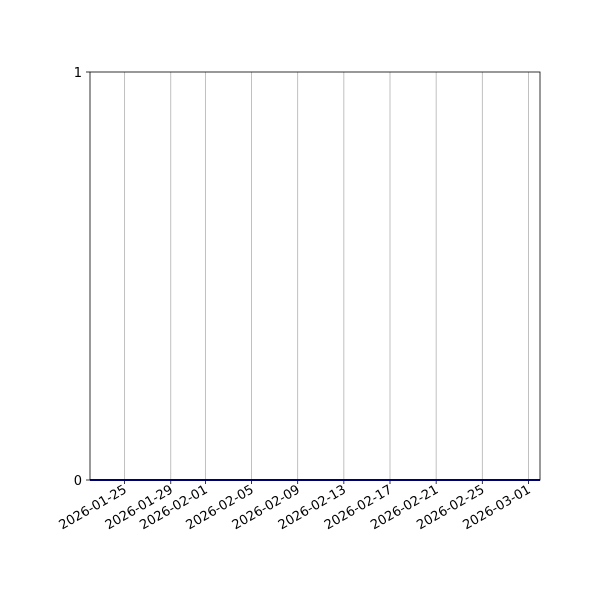 The width and height of the screenshot is (600, 604). What do you see at coordinates (78, 73) in the screenshot?
I see `y-tick-label: 1` at bounding box center [78, 73].